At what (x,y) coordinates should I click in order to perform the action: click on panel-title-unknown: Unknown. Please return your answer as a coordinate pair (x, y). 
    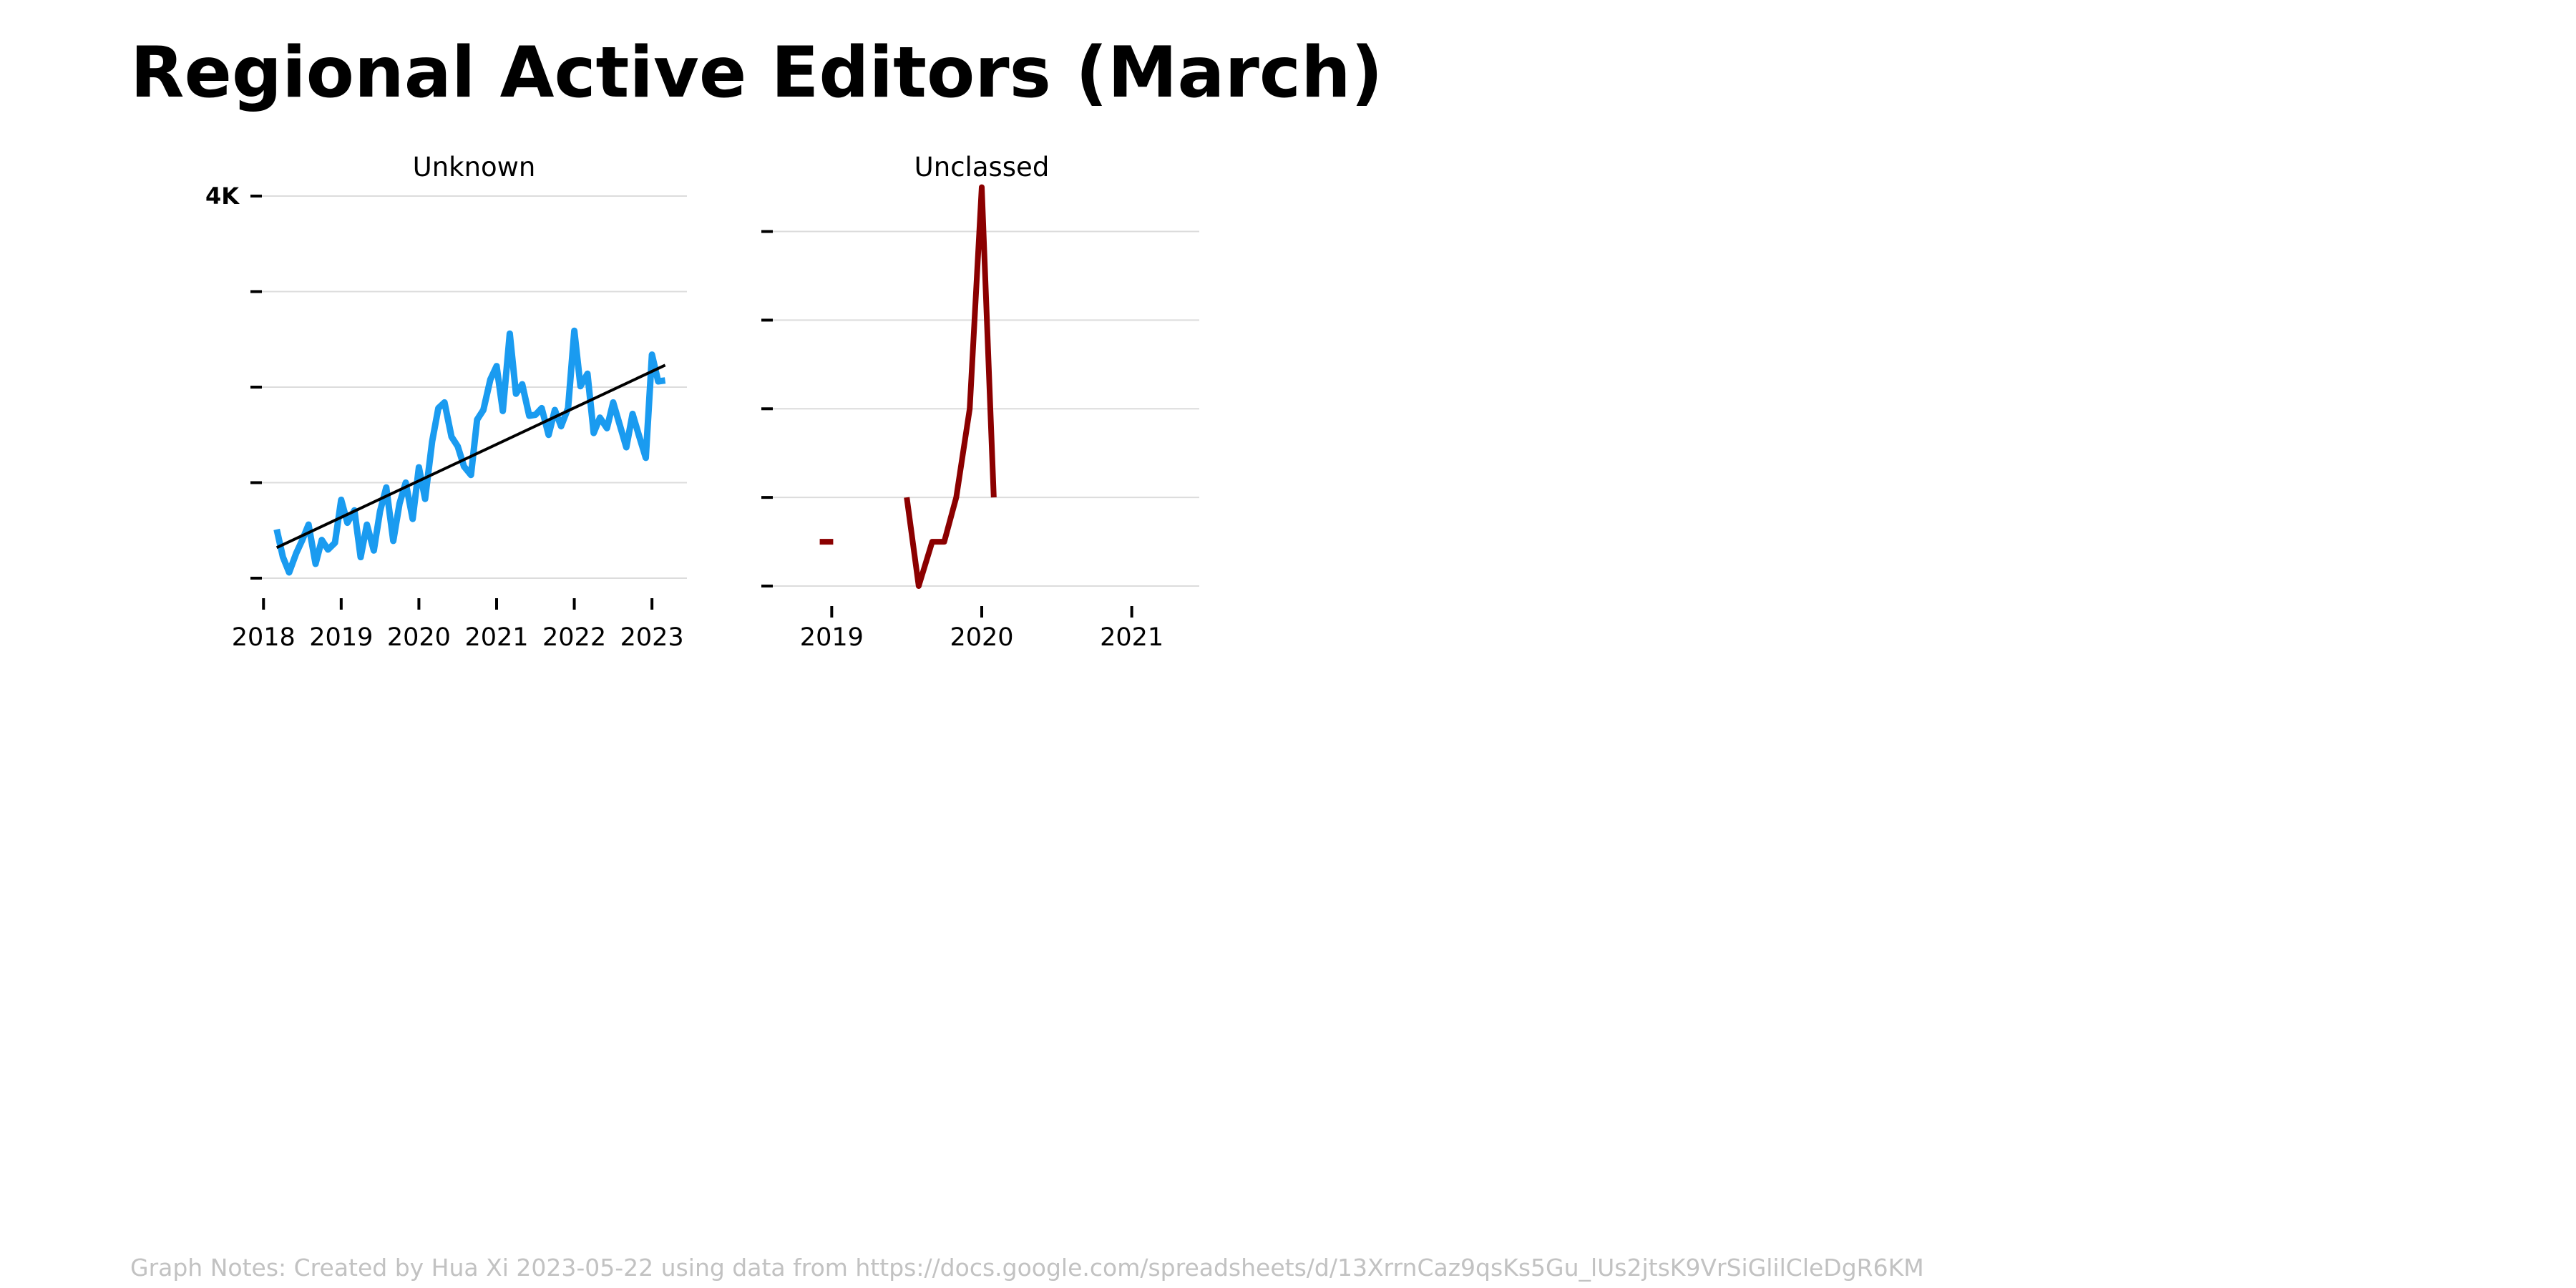
    Looking at the image, I should click on (474, 167).